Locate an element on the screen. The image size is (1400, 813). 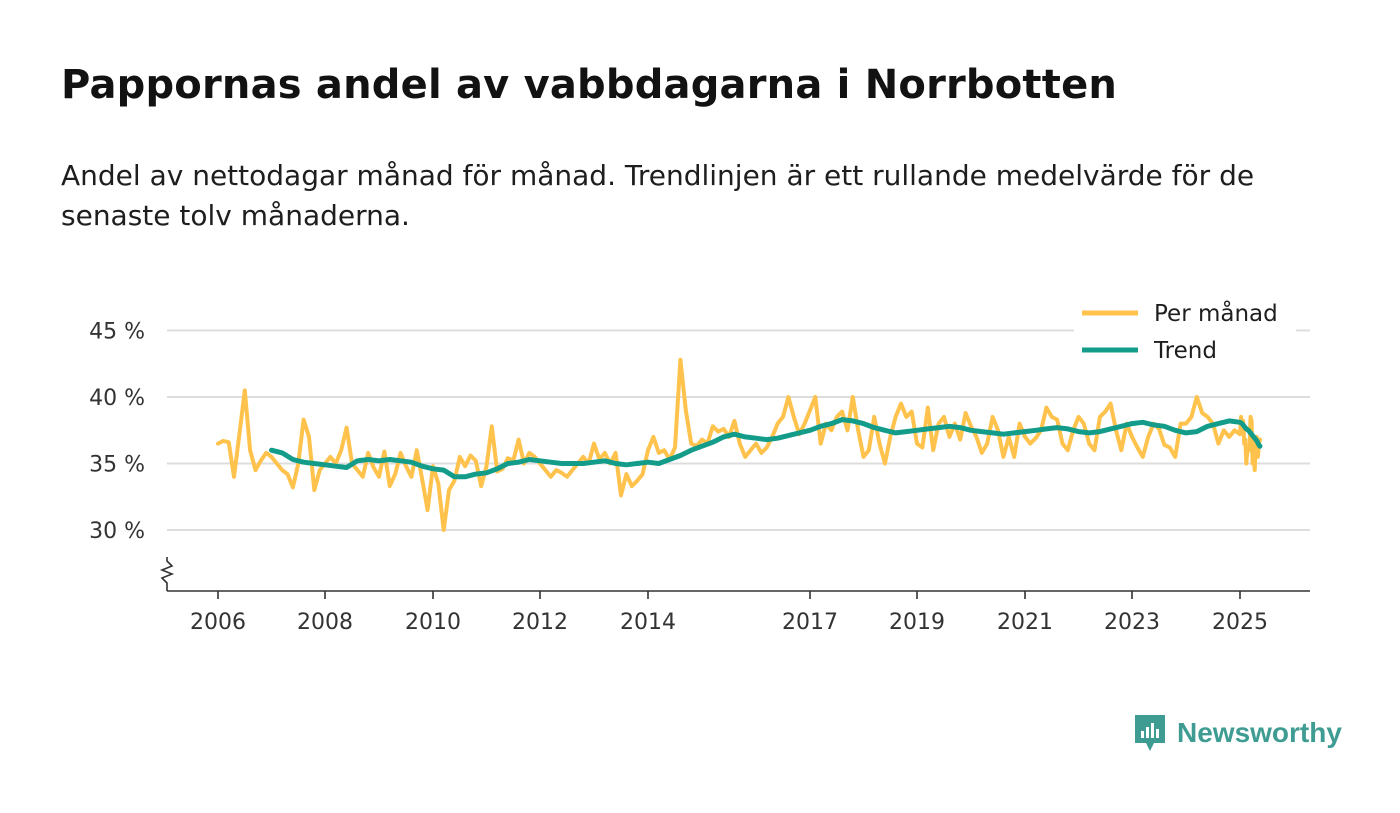
x-tick-label: 2014 is located at coordinates (648, 622).